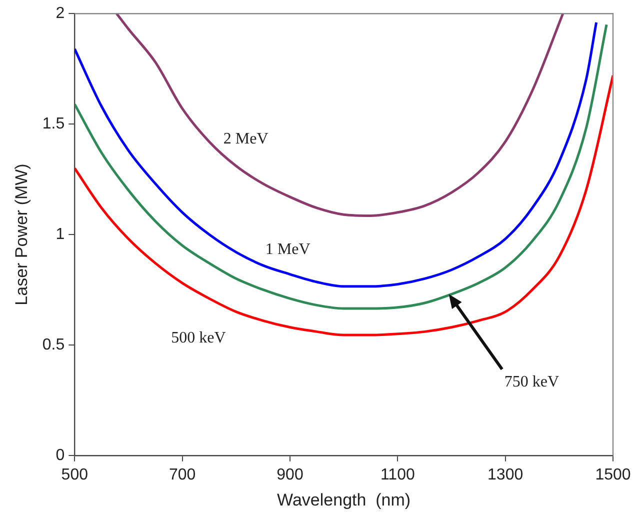 This screenshot has height=519, width=643. I want to click on text: 750 keV, so click(532, 382).